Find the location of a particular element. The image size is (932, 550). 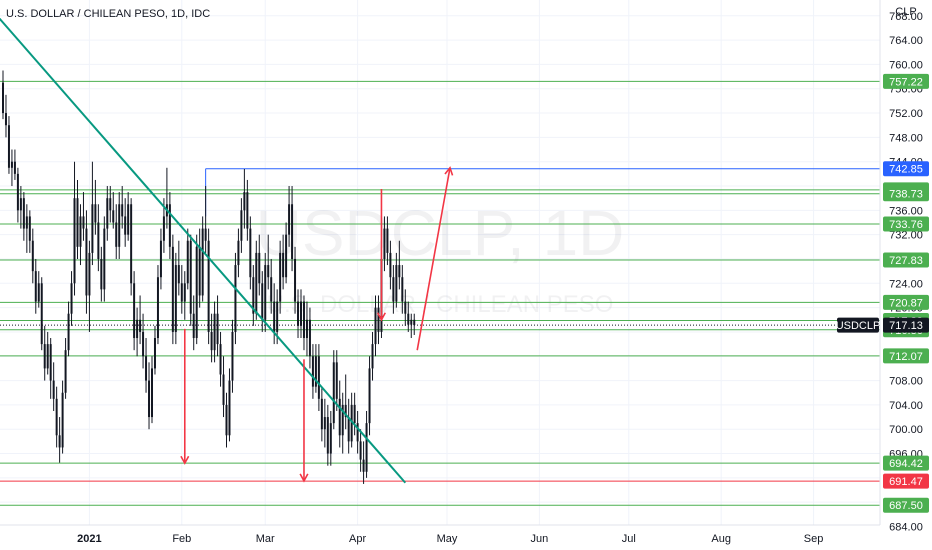

price-badge-label: 727.83 is located at coordinates (906, 261).